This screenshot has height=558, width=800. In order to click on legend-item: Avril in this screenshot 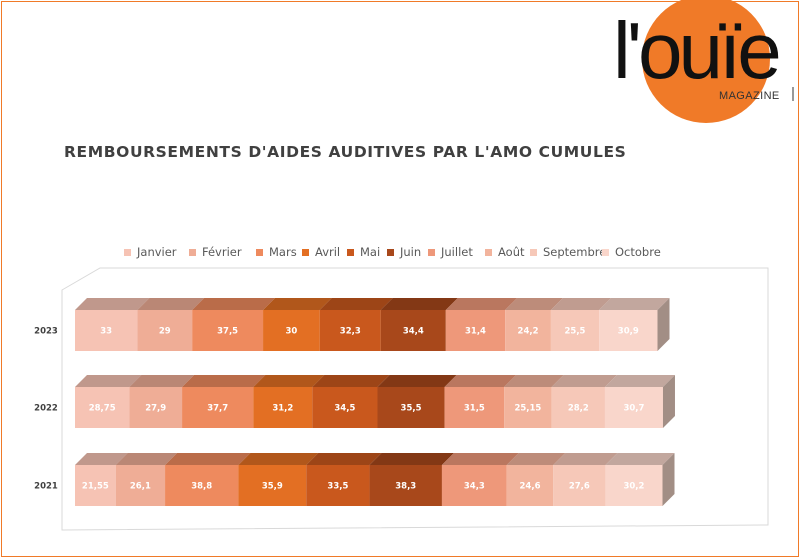, I will do `click(321, 252)`.